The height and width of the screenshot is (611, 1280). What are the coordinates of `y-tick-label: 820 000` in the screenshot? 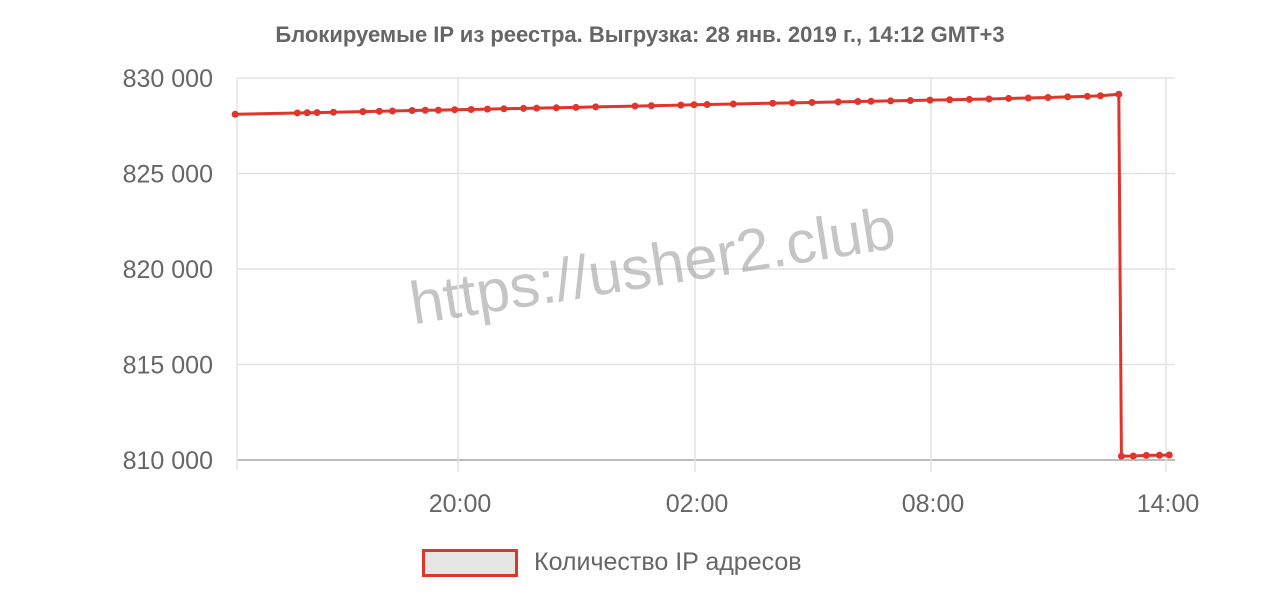 It's located at (168, 270).